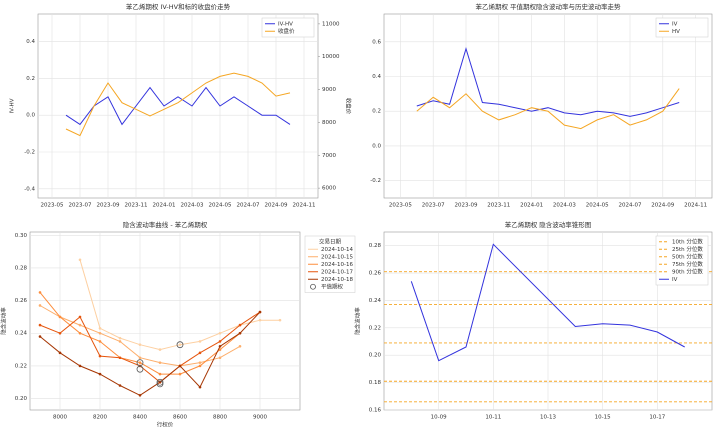  What do you see at coordinates (30, 79) in the screenshot?
I see `y-tick-label: 0.2` at bounding box center [30, 79].